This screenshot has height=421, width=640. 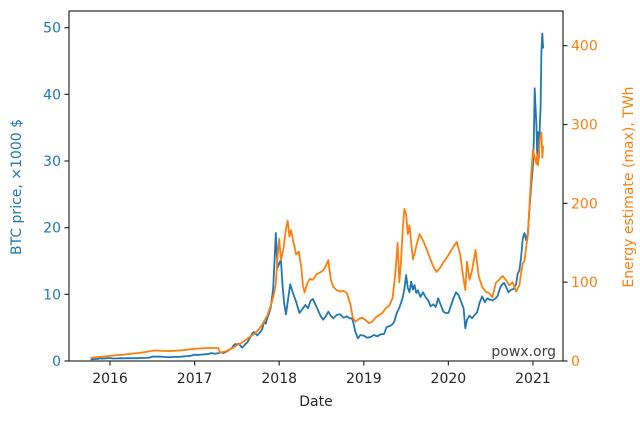 I want to click on x-tick-label: 2019, so click(x=364, y=379).